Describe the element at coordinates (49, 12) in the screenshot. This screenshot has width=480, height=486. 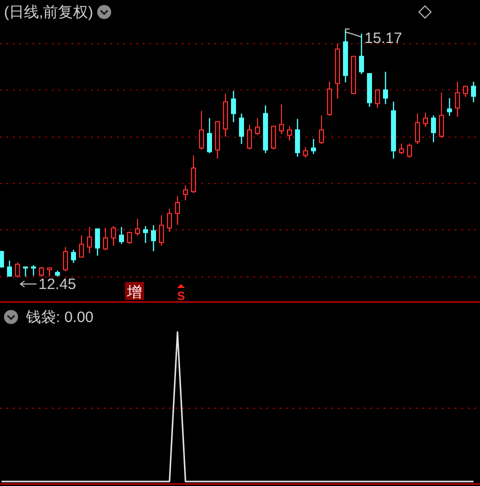
I see `chart-title: (日线,前复权)` at that location.